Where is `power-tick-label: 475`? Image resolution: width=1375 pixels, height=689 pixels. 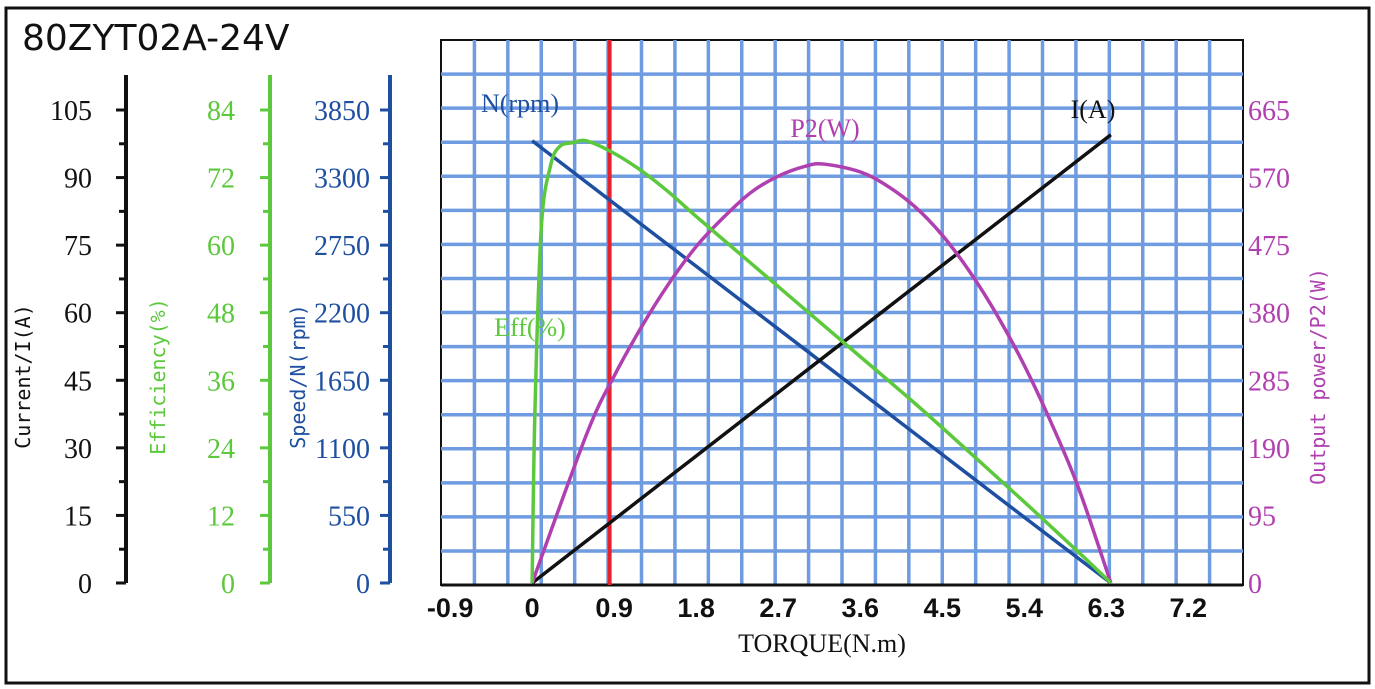
power-tick-label: 475 is located at coordinates (1269, 246).